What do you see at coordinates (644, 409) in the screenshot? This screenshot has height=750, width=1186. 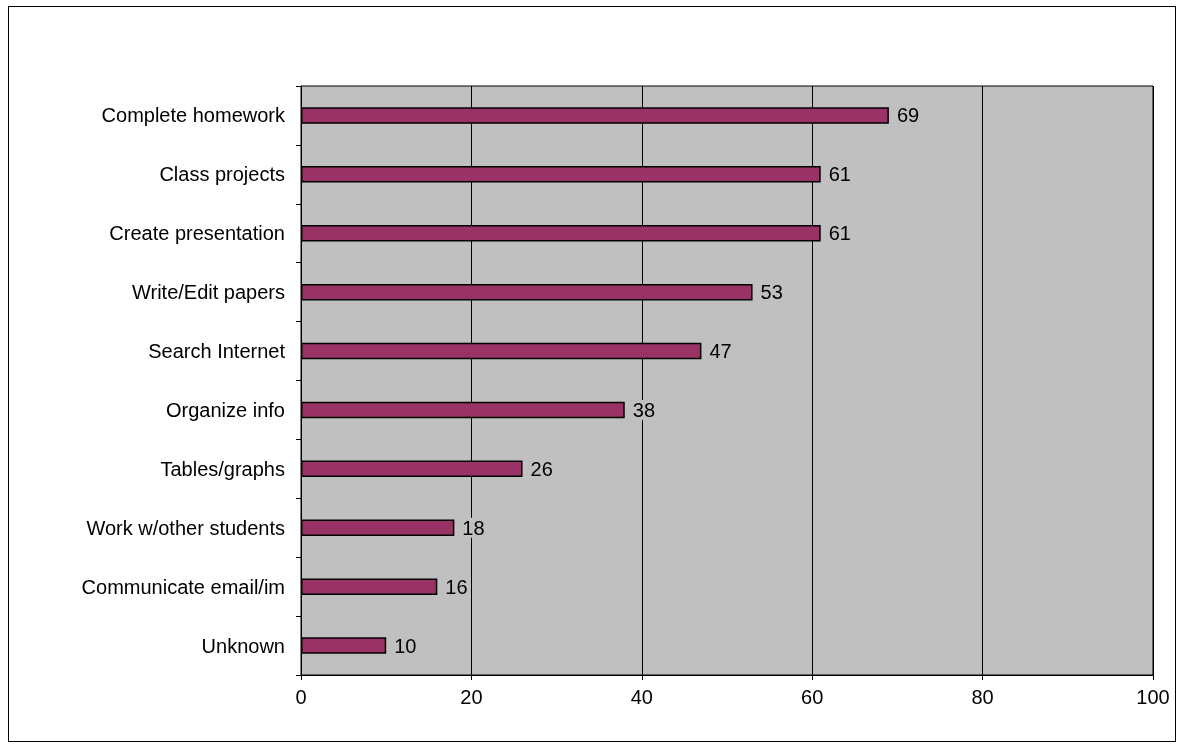 I see `data-label: 38` at bounding box center [644, 409].